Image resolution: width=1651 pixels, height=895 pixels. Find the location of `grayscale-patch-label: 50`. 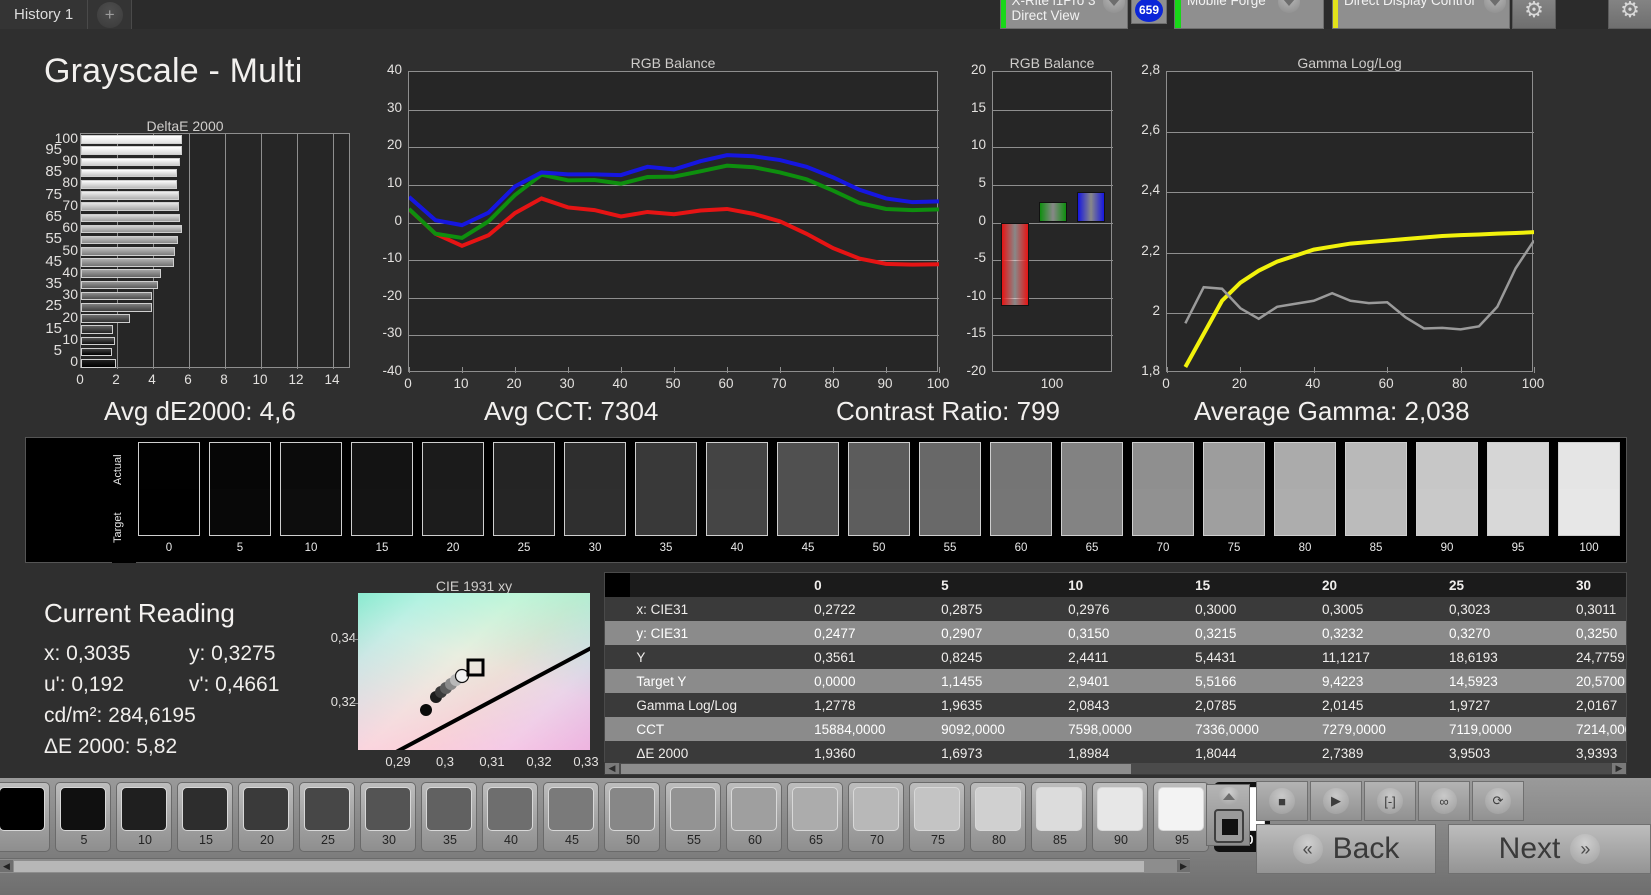

grayscale-patch-label: 50 is located at coordinates (879, 548).